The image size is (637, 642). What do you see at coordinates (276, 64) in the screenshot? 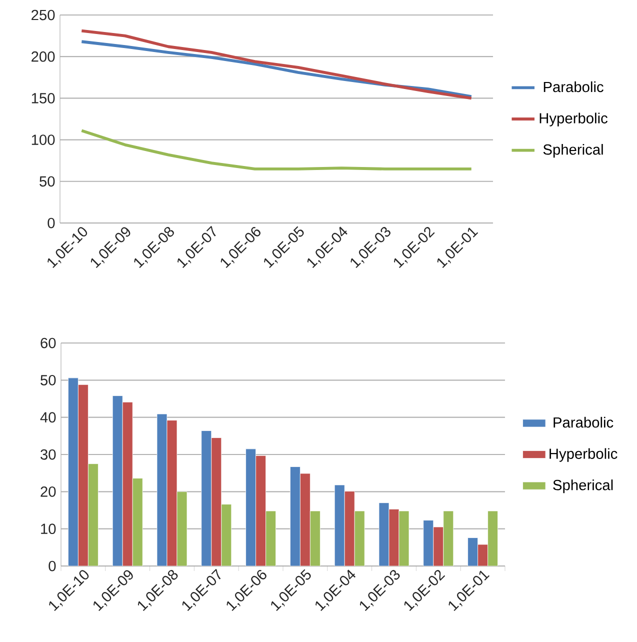
I see `line-series` at bounding box center [276, 64].